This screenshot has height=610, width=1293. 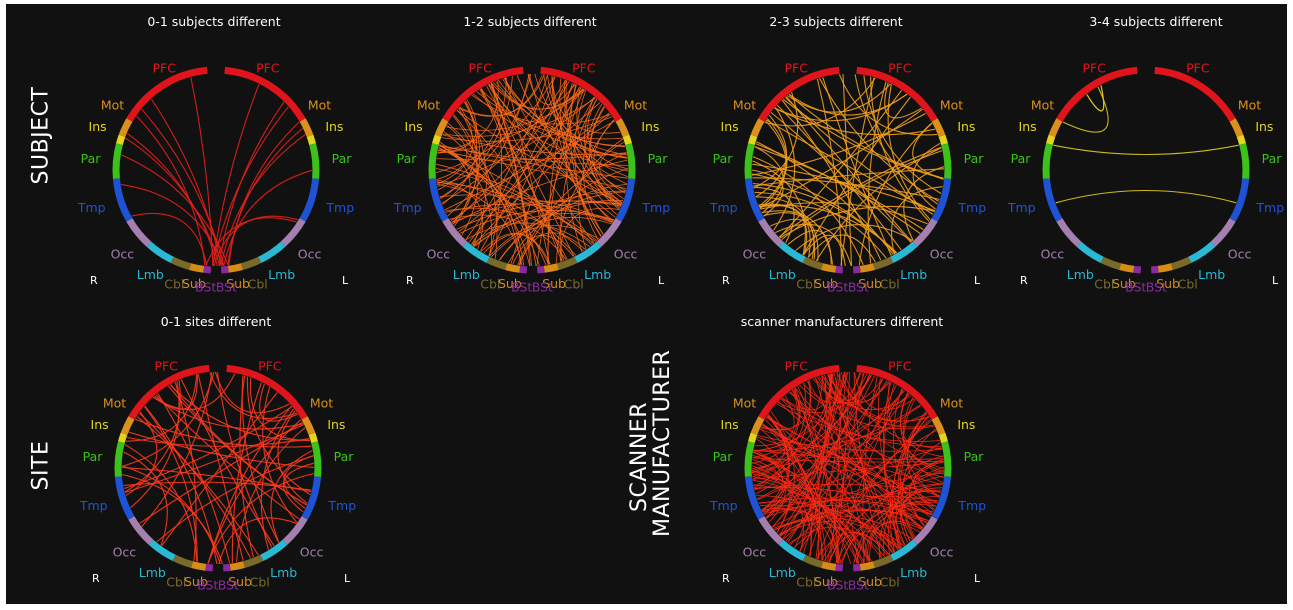 What do you see at coordinates (238, 283) in the screenshot?
I see `region-label-sub-l: Sub` at bounding box center [238, 283].